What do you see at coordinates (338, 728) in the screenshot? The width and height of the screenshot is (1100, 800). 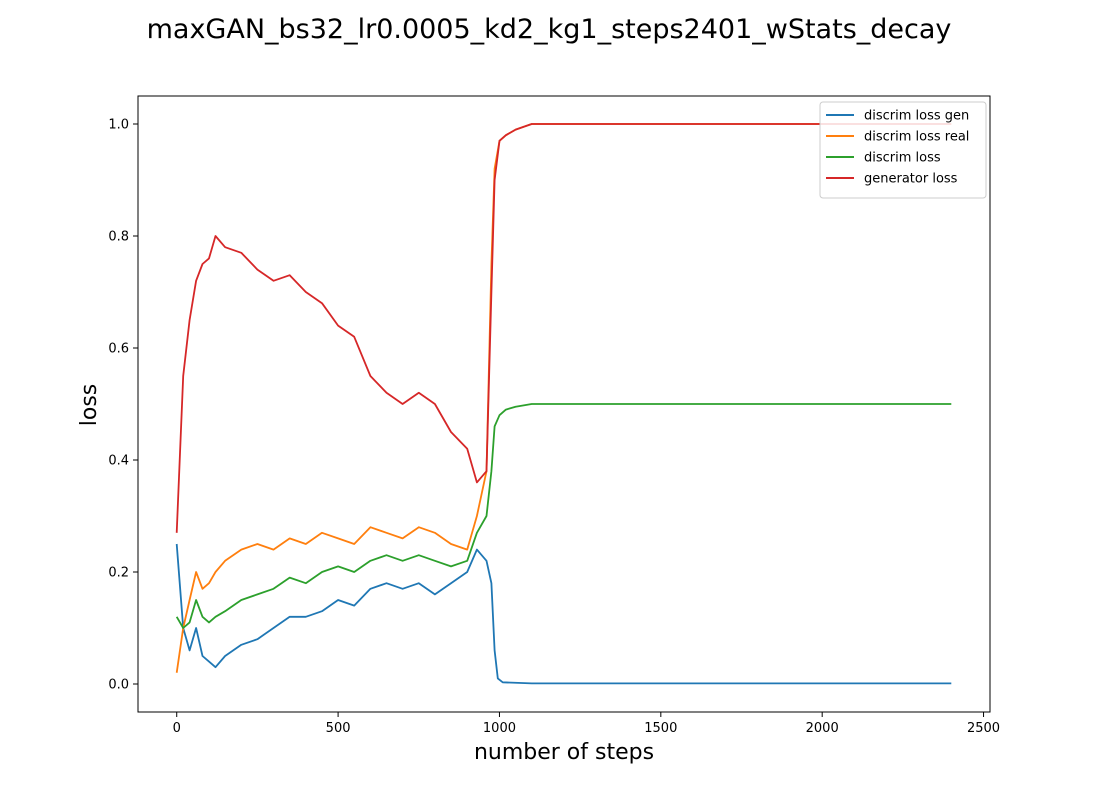 I see `x-tick-label: 500` at bounding box center [338, 728].